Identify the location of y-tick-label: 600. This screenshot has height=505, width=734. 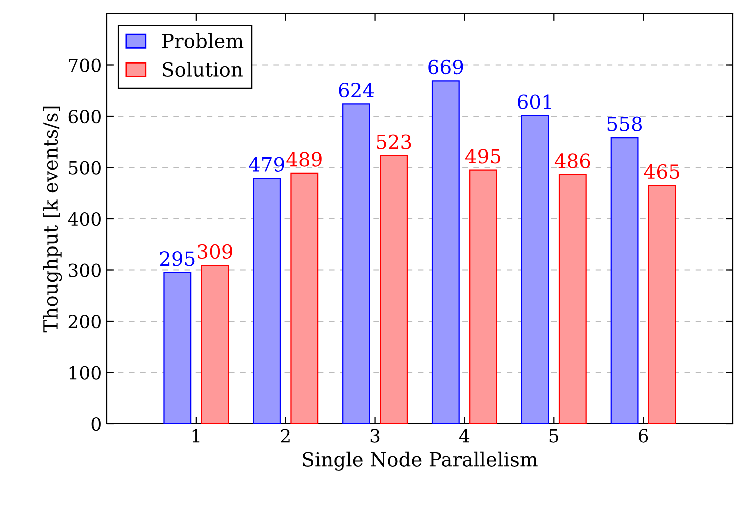
(84, 117).